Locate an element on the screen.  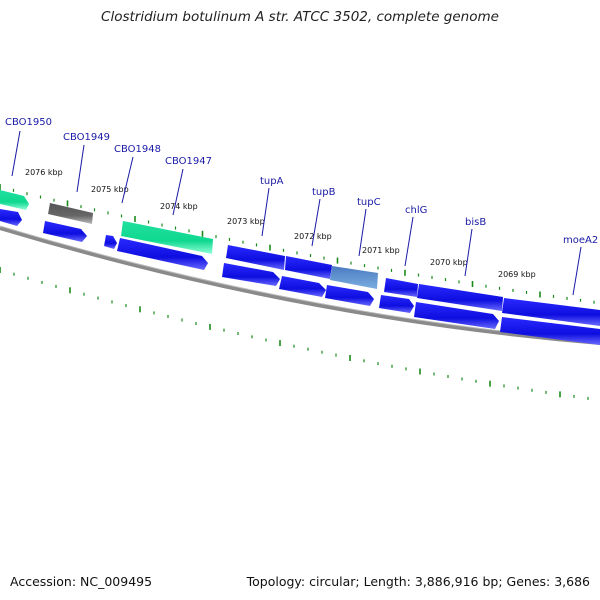
gene-label-cbo1950: CBO1950 is located at coordinates (28, 122).